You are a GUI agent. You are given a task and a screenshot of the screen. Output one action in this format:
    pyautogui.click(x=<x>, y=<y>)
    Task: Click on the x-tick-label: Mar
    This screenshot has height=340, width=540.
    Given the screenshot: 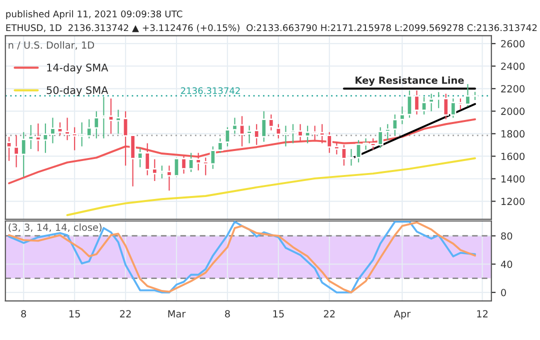 What is the action you would take?
    pyautogui.click(x=177, y=314)
    